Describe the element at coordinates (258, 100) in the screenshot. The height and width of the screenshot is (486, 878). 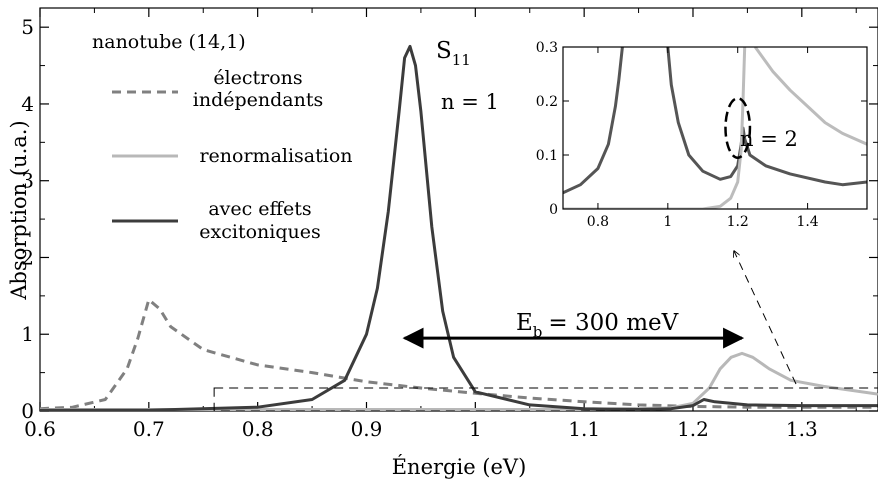
I see `legend-label-independent-line2: indépendants` at that location.